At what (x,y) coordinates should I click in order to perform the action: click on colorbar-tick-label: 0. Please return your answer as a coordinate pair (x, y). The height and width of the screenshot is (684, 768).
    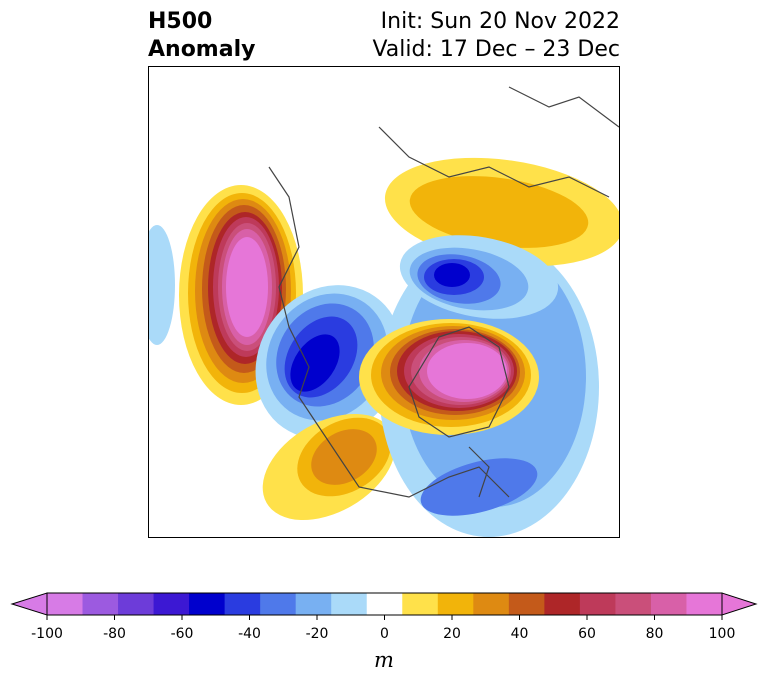
    Looking at the image, I should click on (384, 634).